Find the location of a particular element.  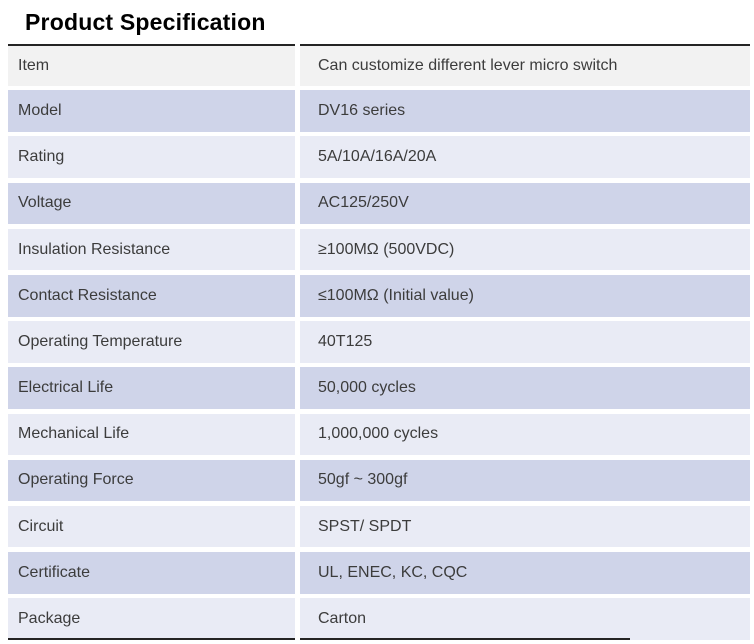

spec-label-cell: Operating Force is located at coordinates (151, 480).